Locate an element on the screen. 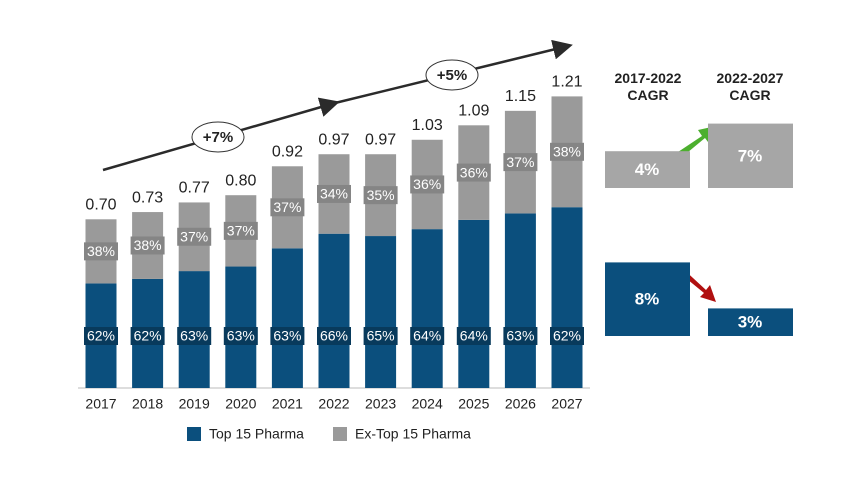 Image resolution: width=843 pixels, height=495 pixels. total-label: 0.80 is located at coordinates (240, 180).